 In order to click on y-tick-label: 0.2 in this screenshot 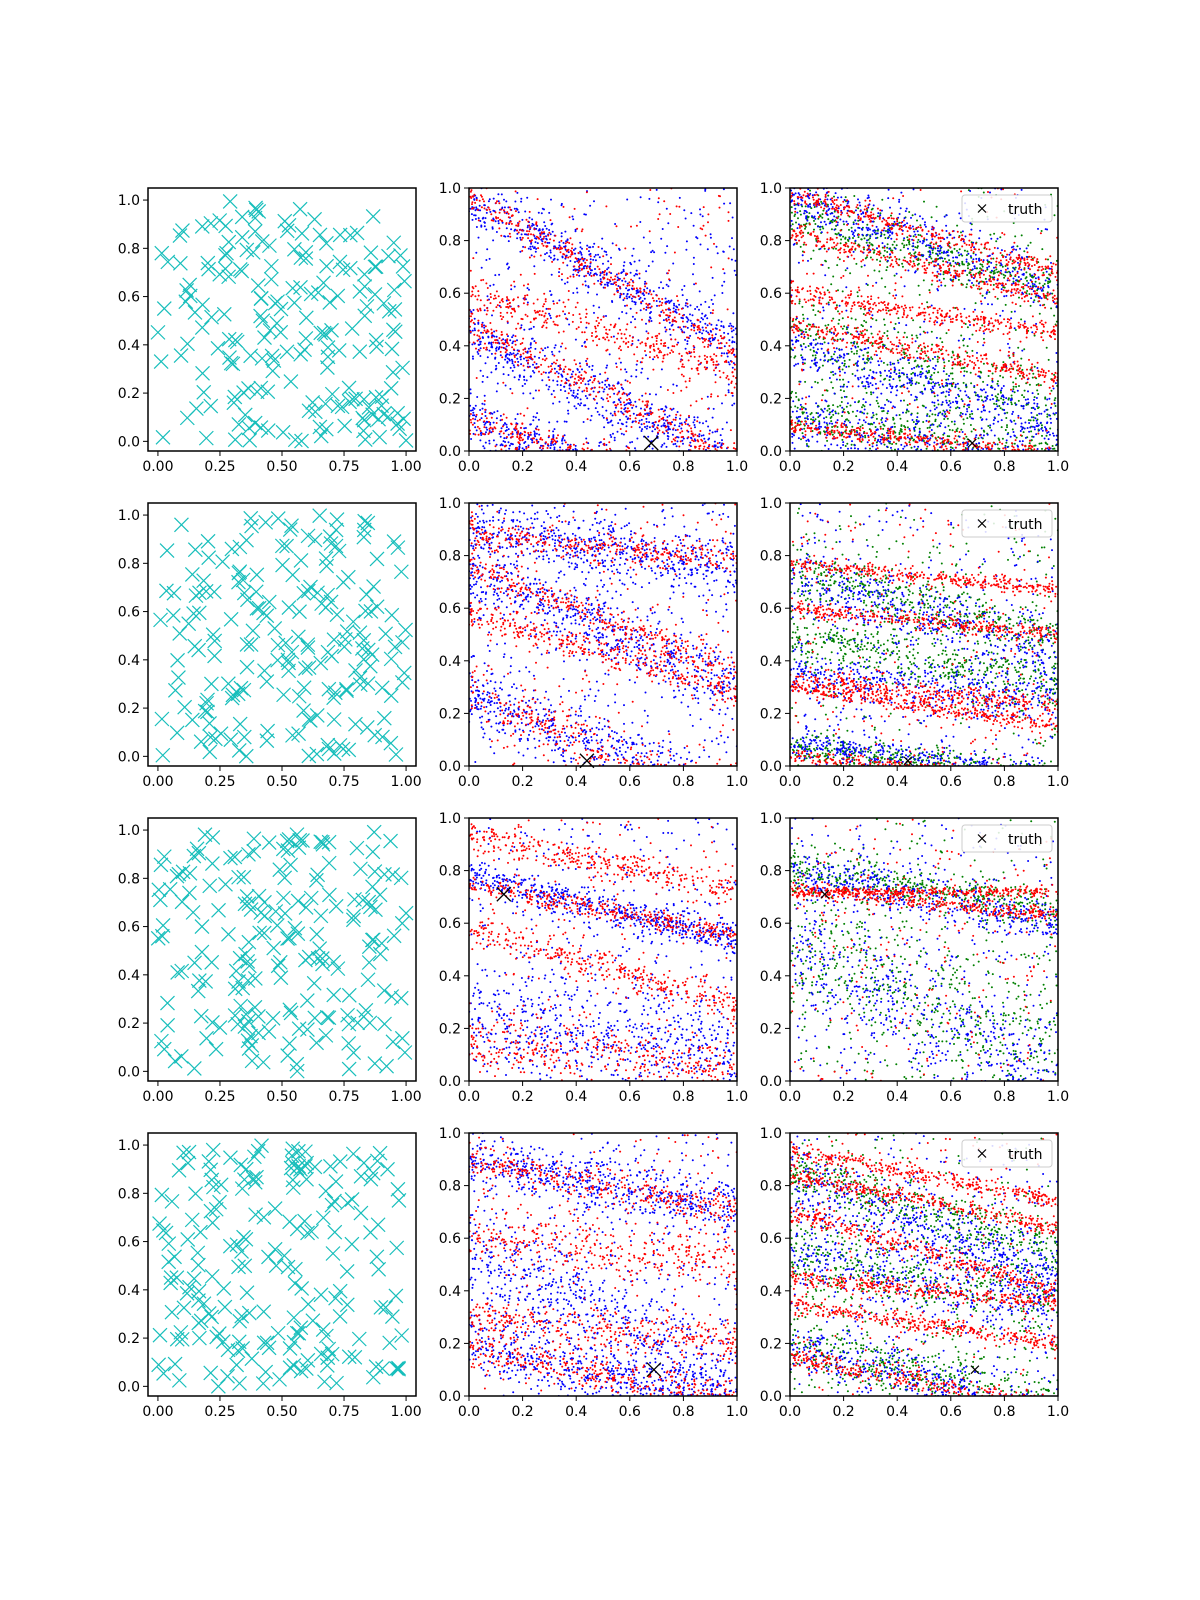, I will do `click(450, 399)`.